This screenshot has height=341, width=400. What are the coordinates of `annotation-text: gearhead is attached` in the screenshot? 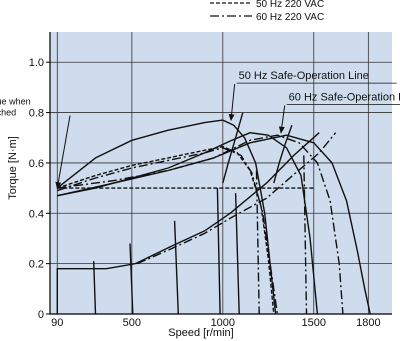 It's located at (8, 113).